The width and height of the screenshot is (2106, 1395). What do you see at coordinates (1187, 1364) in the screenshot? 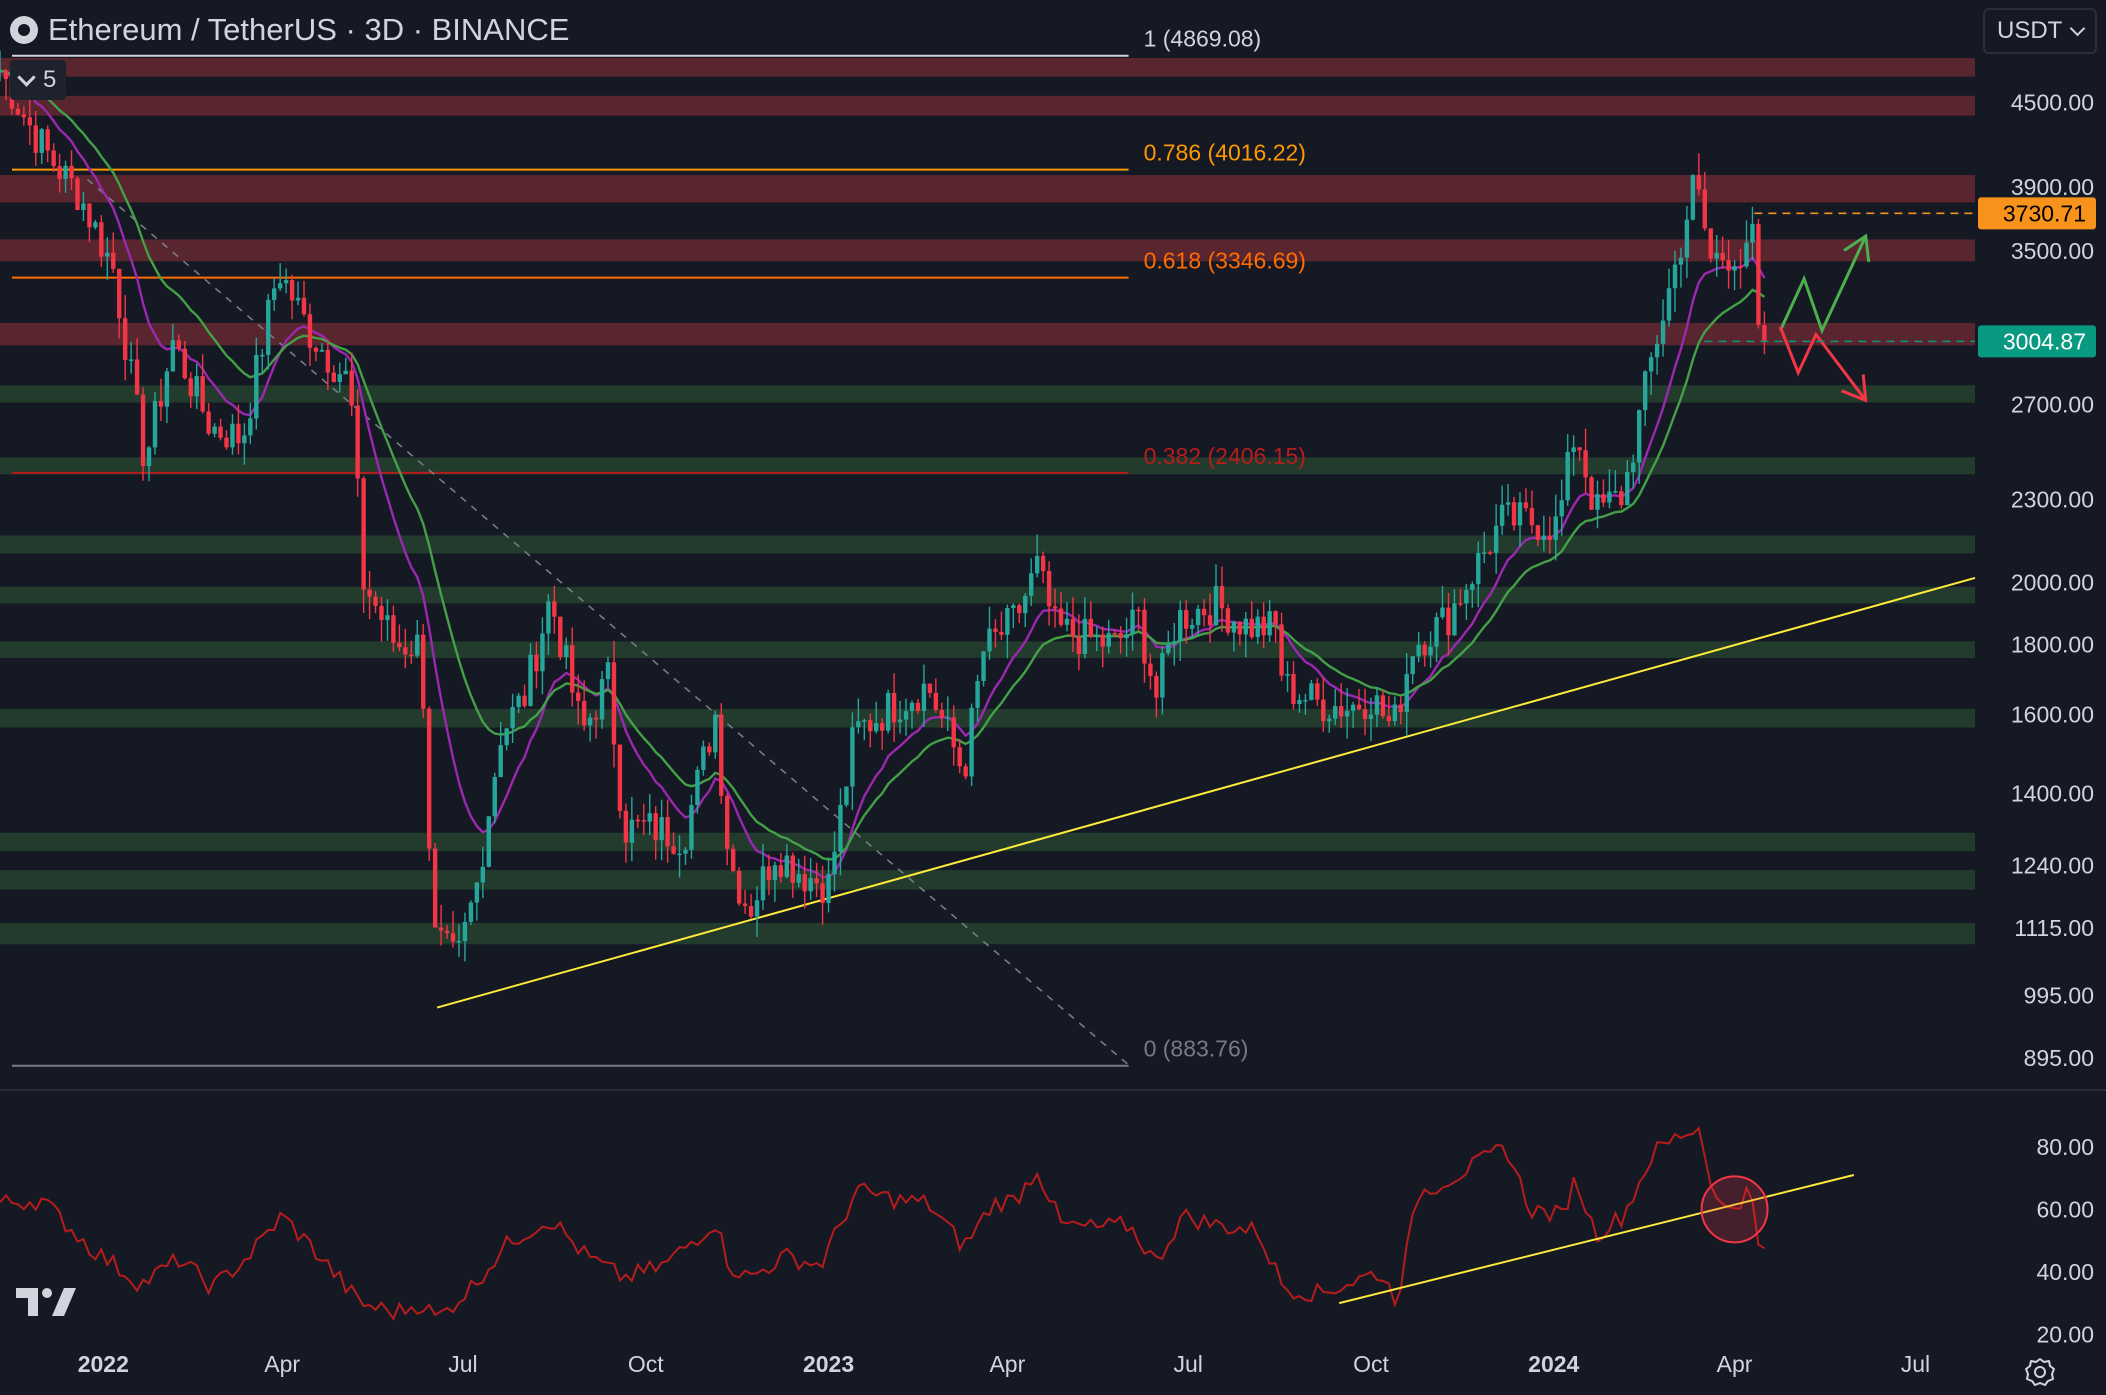
I see `time-tick-label: Jul` at bounding box center [1187, 1364].